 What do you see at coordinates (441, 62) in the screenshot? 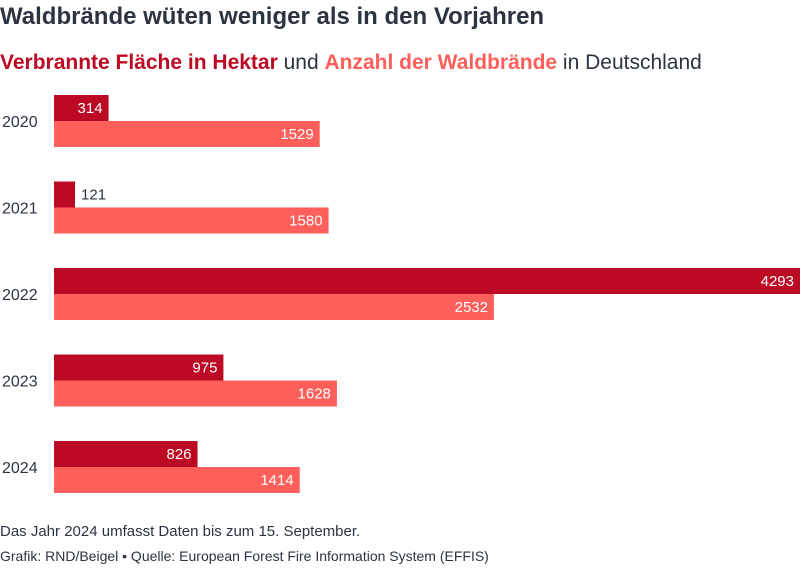
I see `legend-series-count: Anzahl der Waldbrände` at bounding box center [441, 62].